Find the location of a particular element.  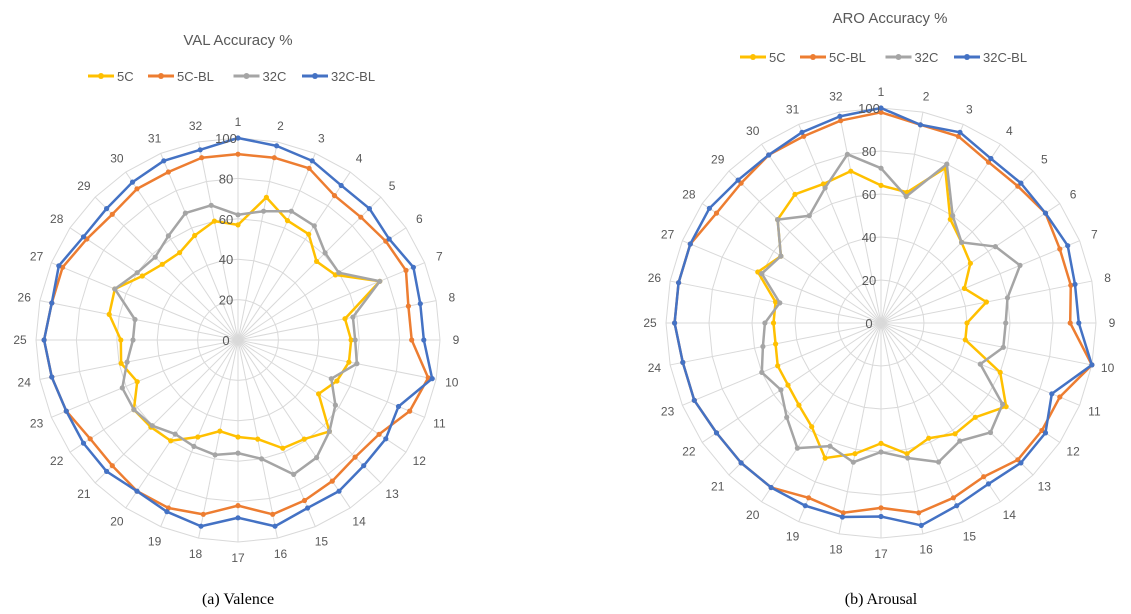

legend-label: 5C is located at coordinates (125, 76).